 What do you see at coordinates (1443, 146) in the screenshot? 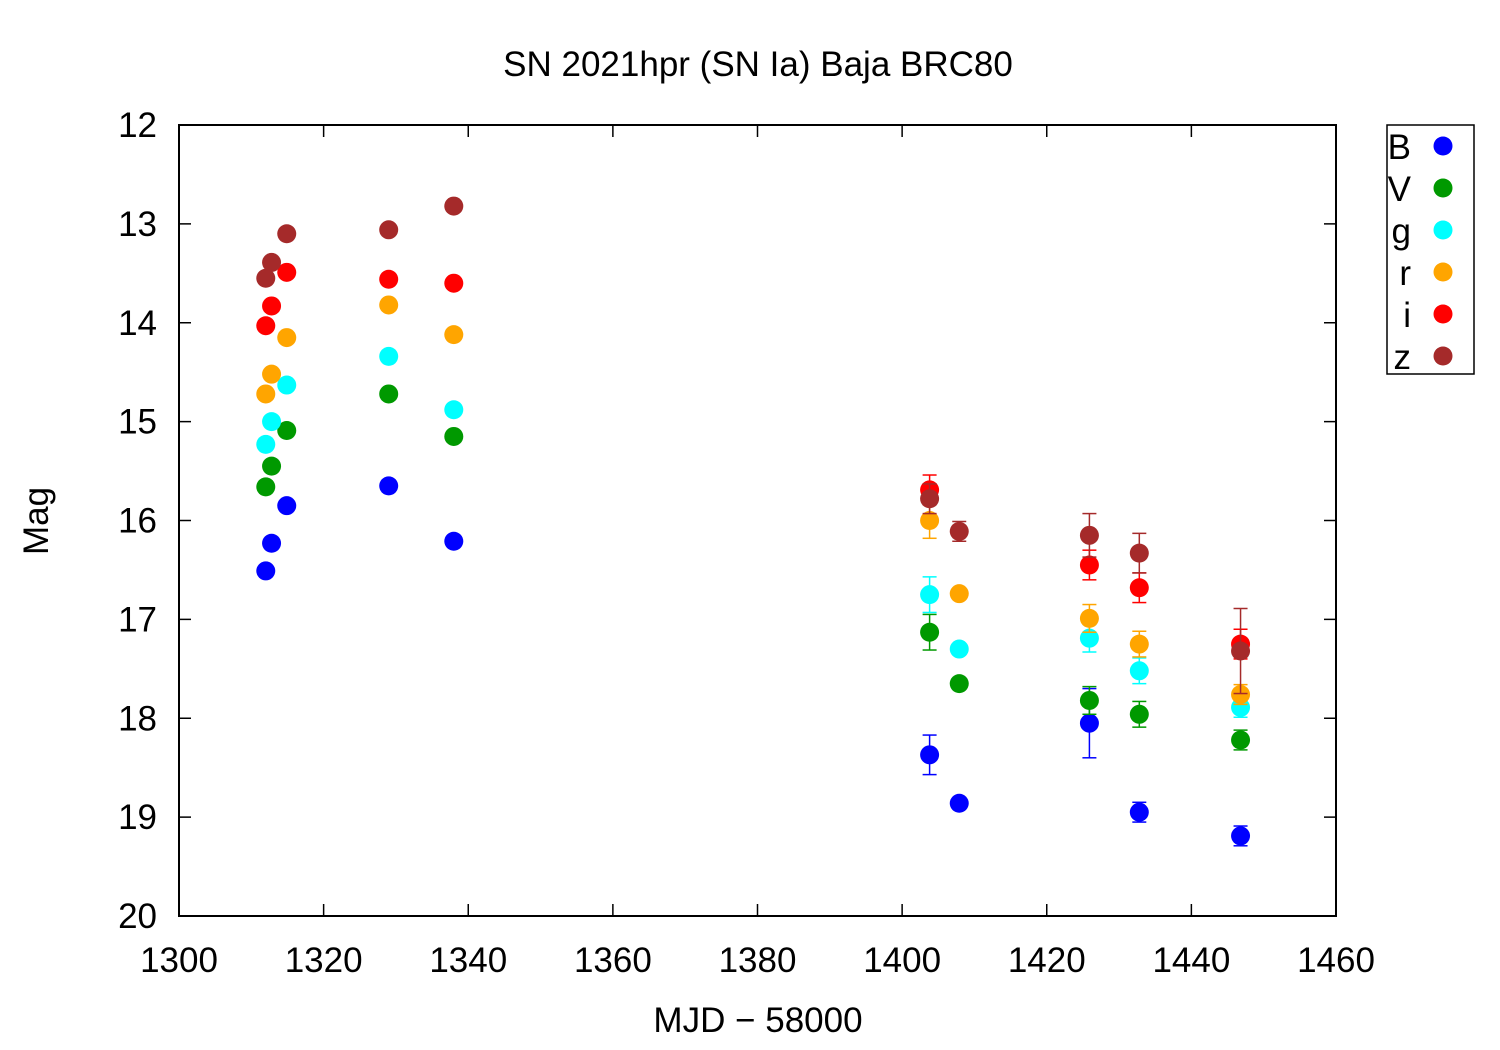
I see `legend-marker-B` at bounding box center [1443, 146].